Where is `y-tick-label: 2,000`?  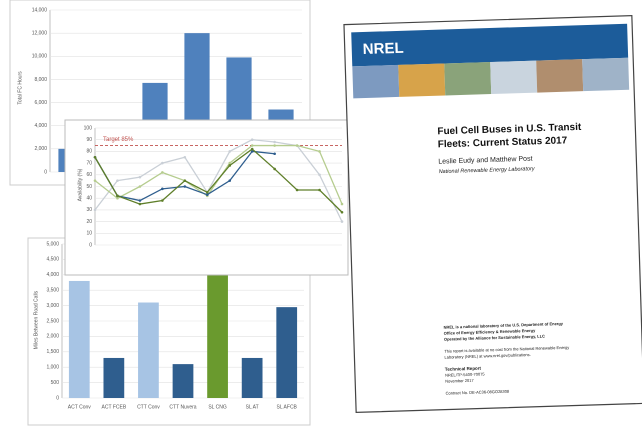 y-tick-label: 2,000 is located at coordinates (52, 337).